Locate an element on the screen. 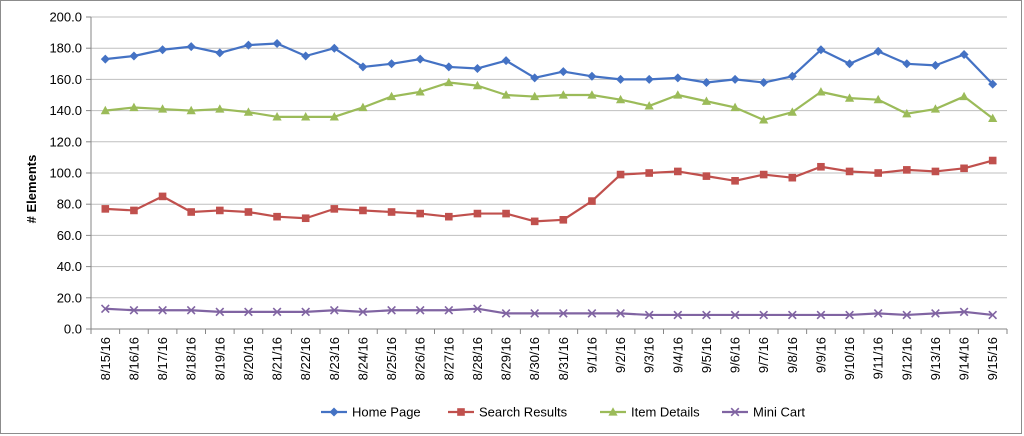 The width and height of the screenshot is (1024, 436). x-tick-label: 8/30/16 is located at coordinates (534, 358).